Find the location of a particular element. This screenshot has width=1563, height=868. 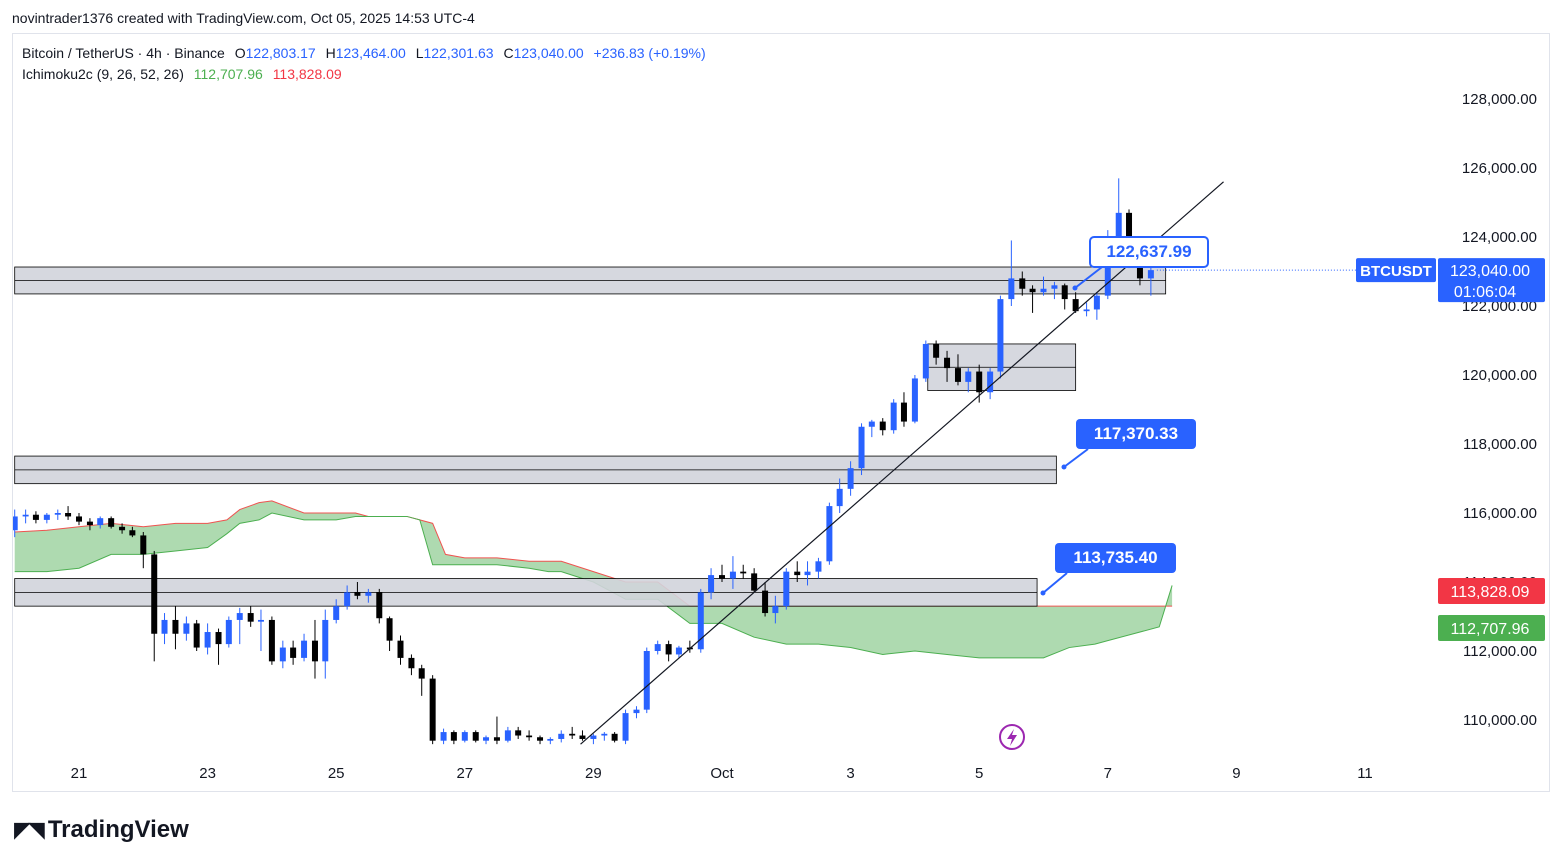

last-price-badge is located at coordinates (1491, 280).